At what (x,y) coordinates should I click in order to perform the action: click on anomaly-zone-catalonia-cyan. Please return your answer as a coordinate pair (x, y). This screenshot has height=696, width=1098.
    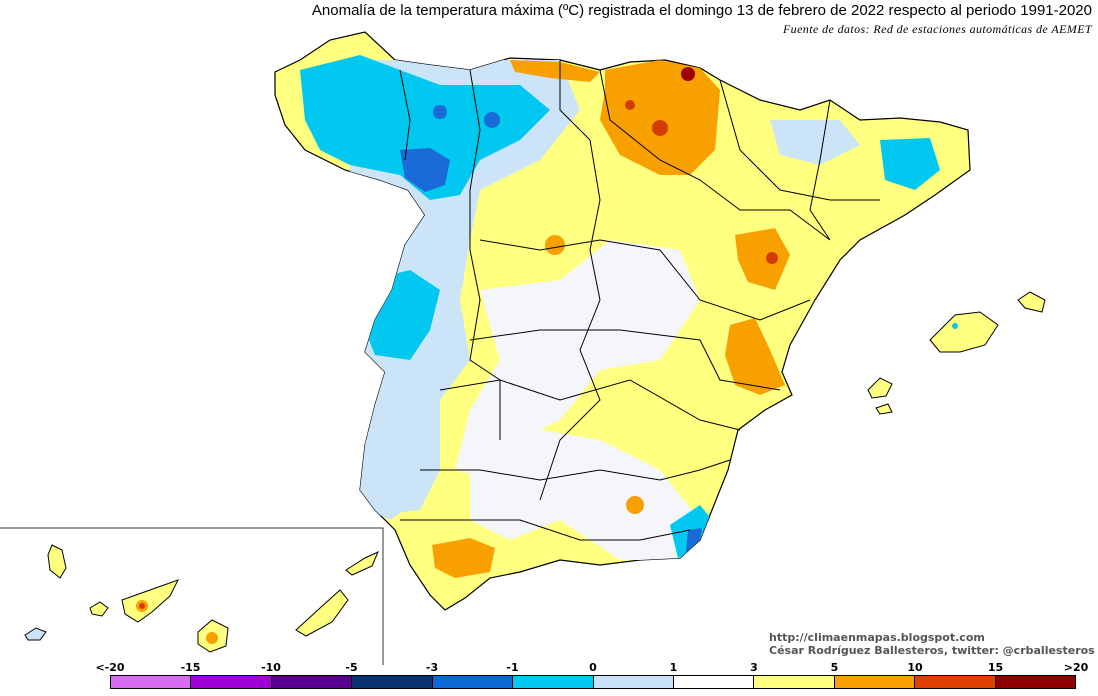
    Looking at the image, I should click on (910, 164).